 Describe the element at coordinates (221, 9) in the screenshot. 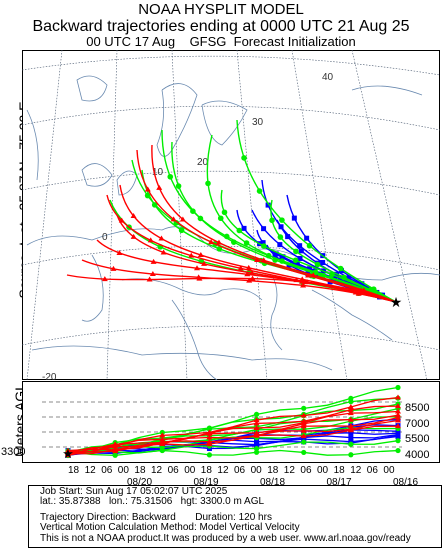

I see `model-title: NOAA HYSPLIT MODEL` at that location.